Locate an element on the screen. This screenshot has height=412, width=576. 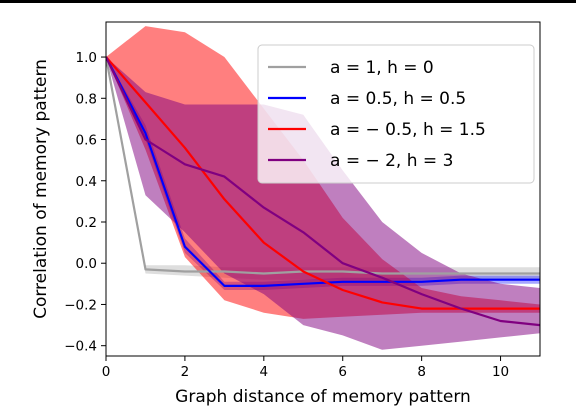
y-tick-label: −0.2 is located at coordinates (80, 305).